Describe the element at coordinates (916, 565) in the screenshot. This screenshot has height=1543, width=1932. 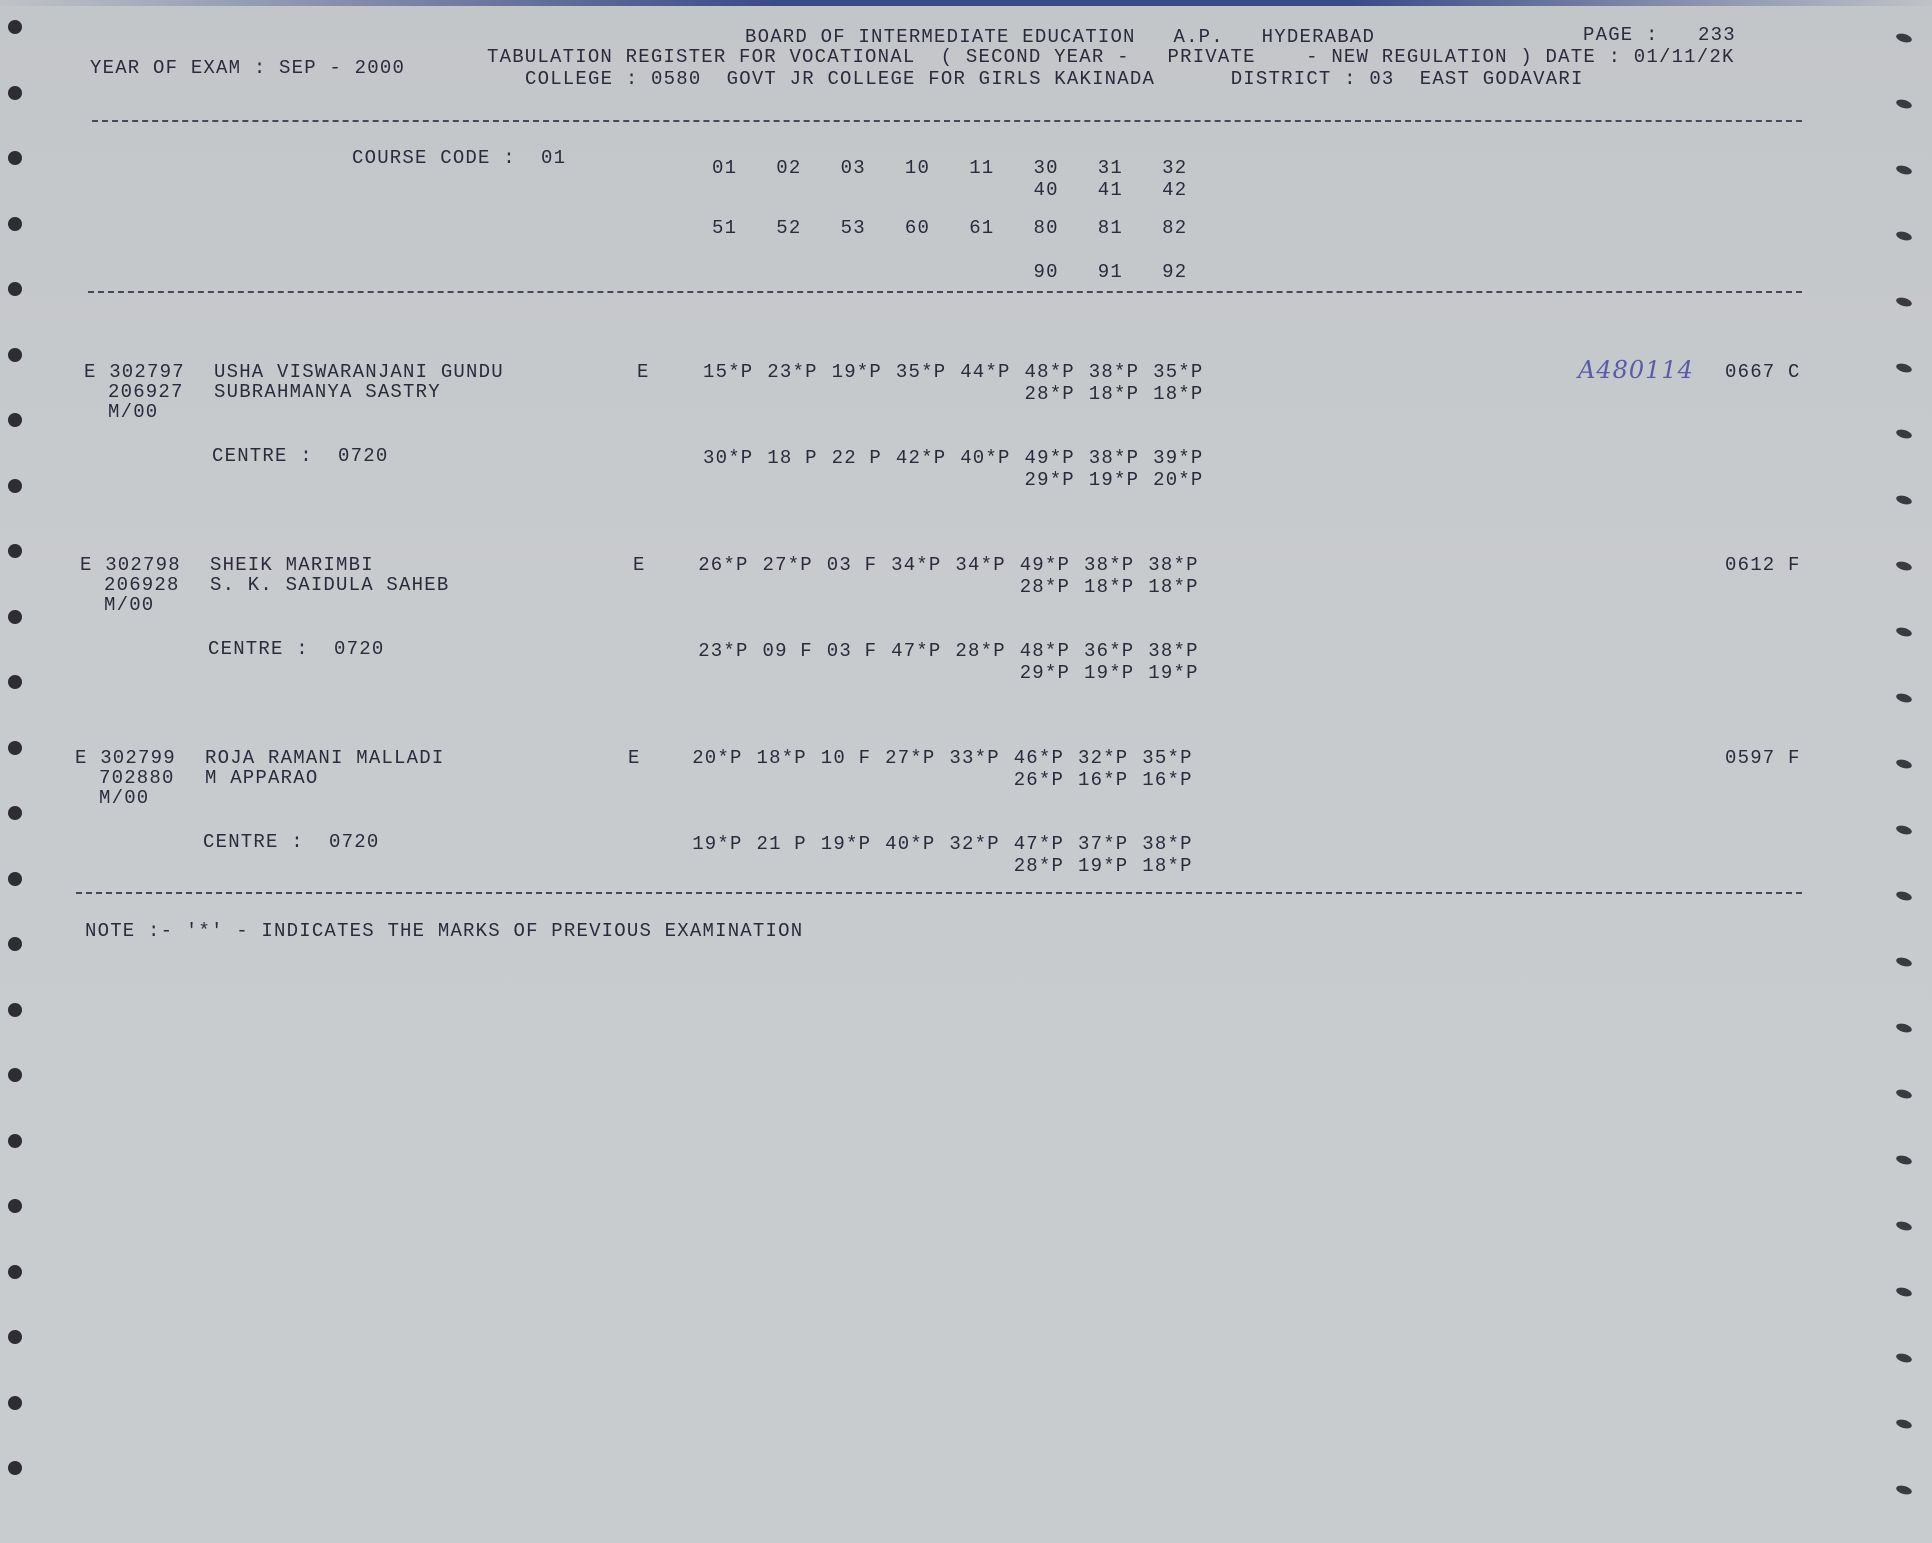
I see `mark-cell: 34*P` at that location.